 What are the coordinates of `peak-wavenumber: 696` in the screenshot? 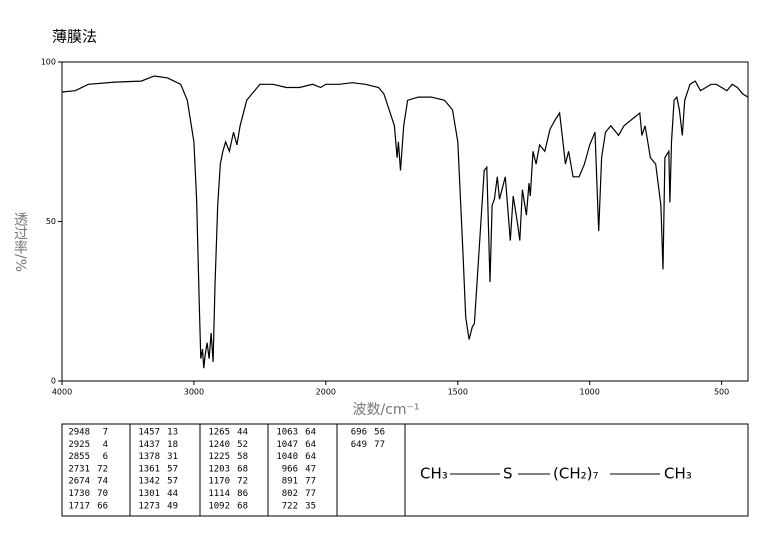 It's located at (359, 433).